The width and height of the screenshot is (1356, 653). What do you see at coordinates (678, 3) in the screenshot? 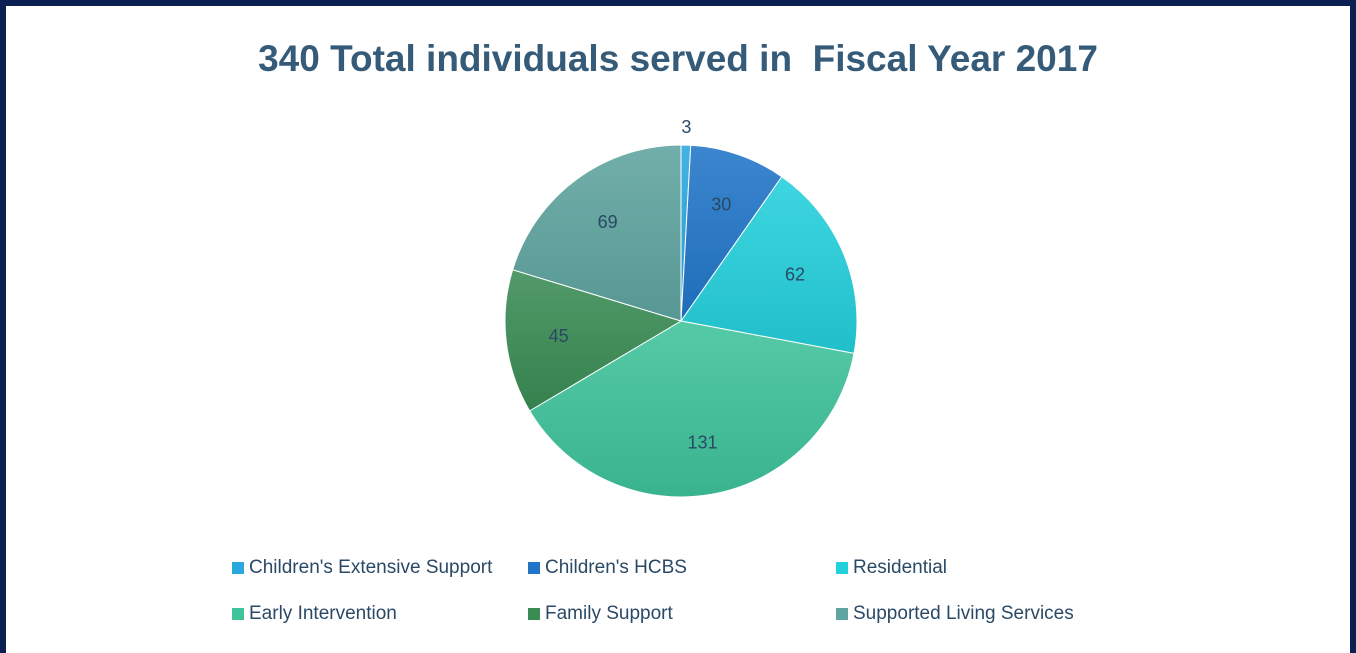
I see `frame-border-top` at bounding box center [678, 3].